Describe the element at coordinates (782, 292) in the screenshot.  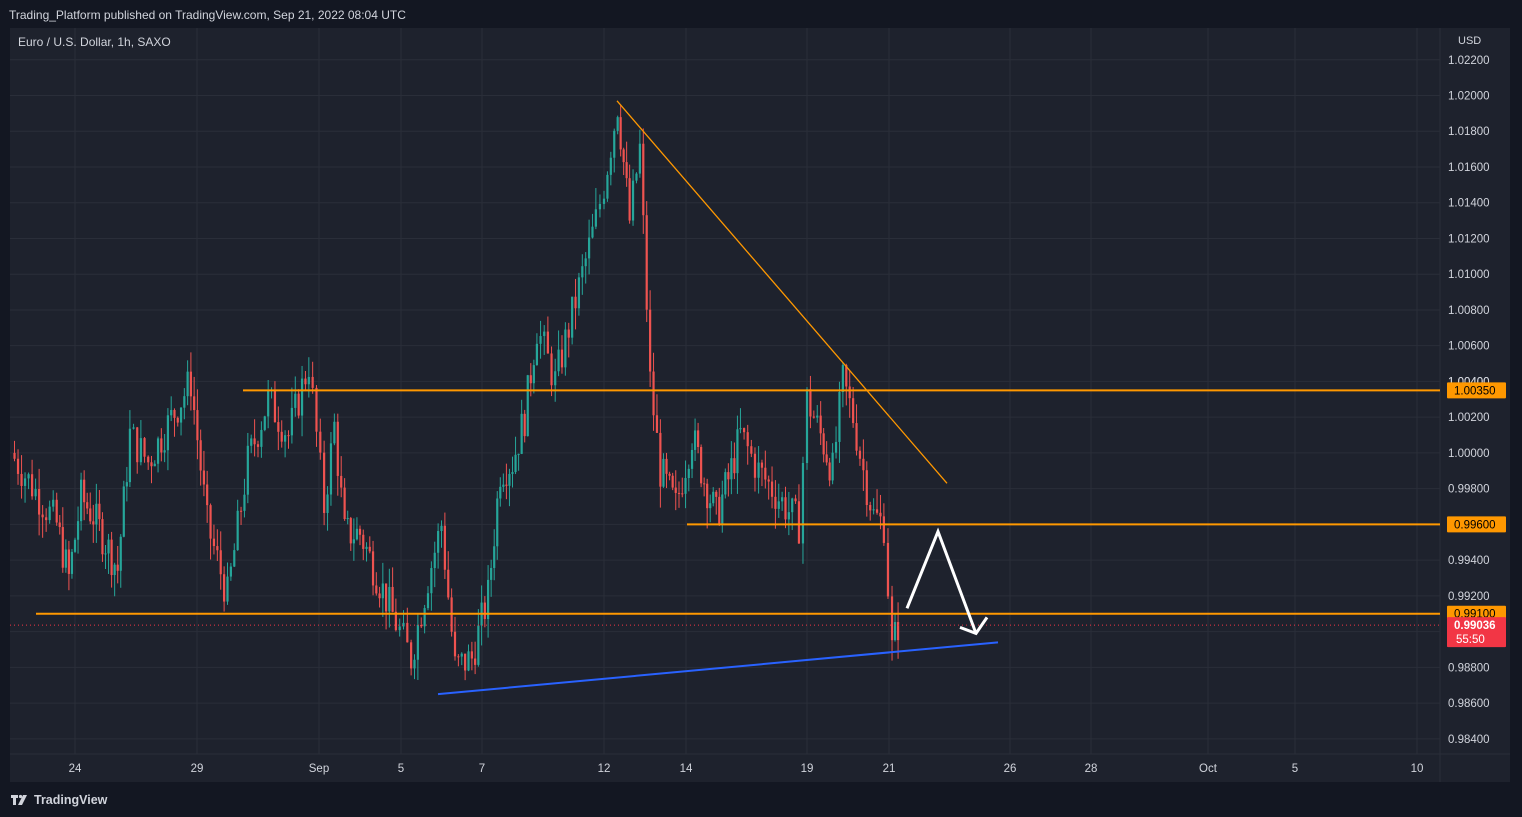
I see `descending-trend-line` at that location.